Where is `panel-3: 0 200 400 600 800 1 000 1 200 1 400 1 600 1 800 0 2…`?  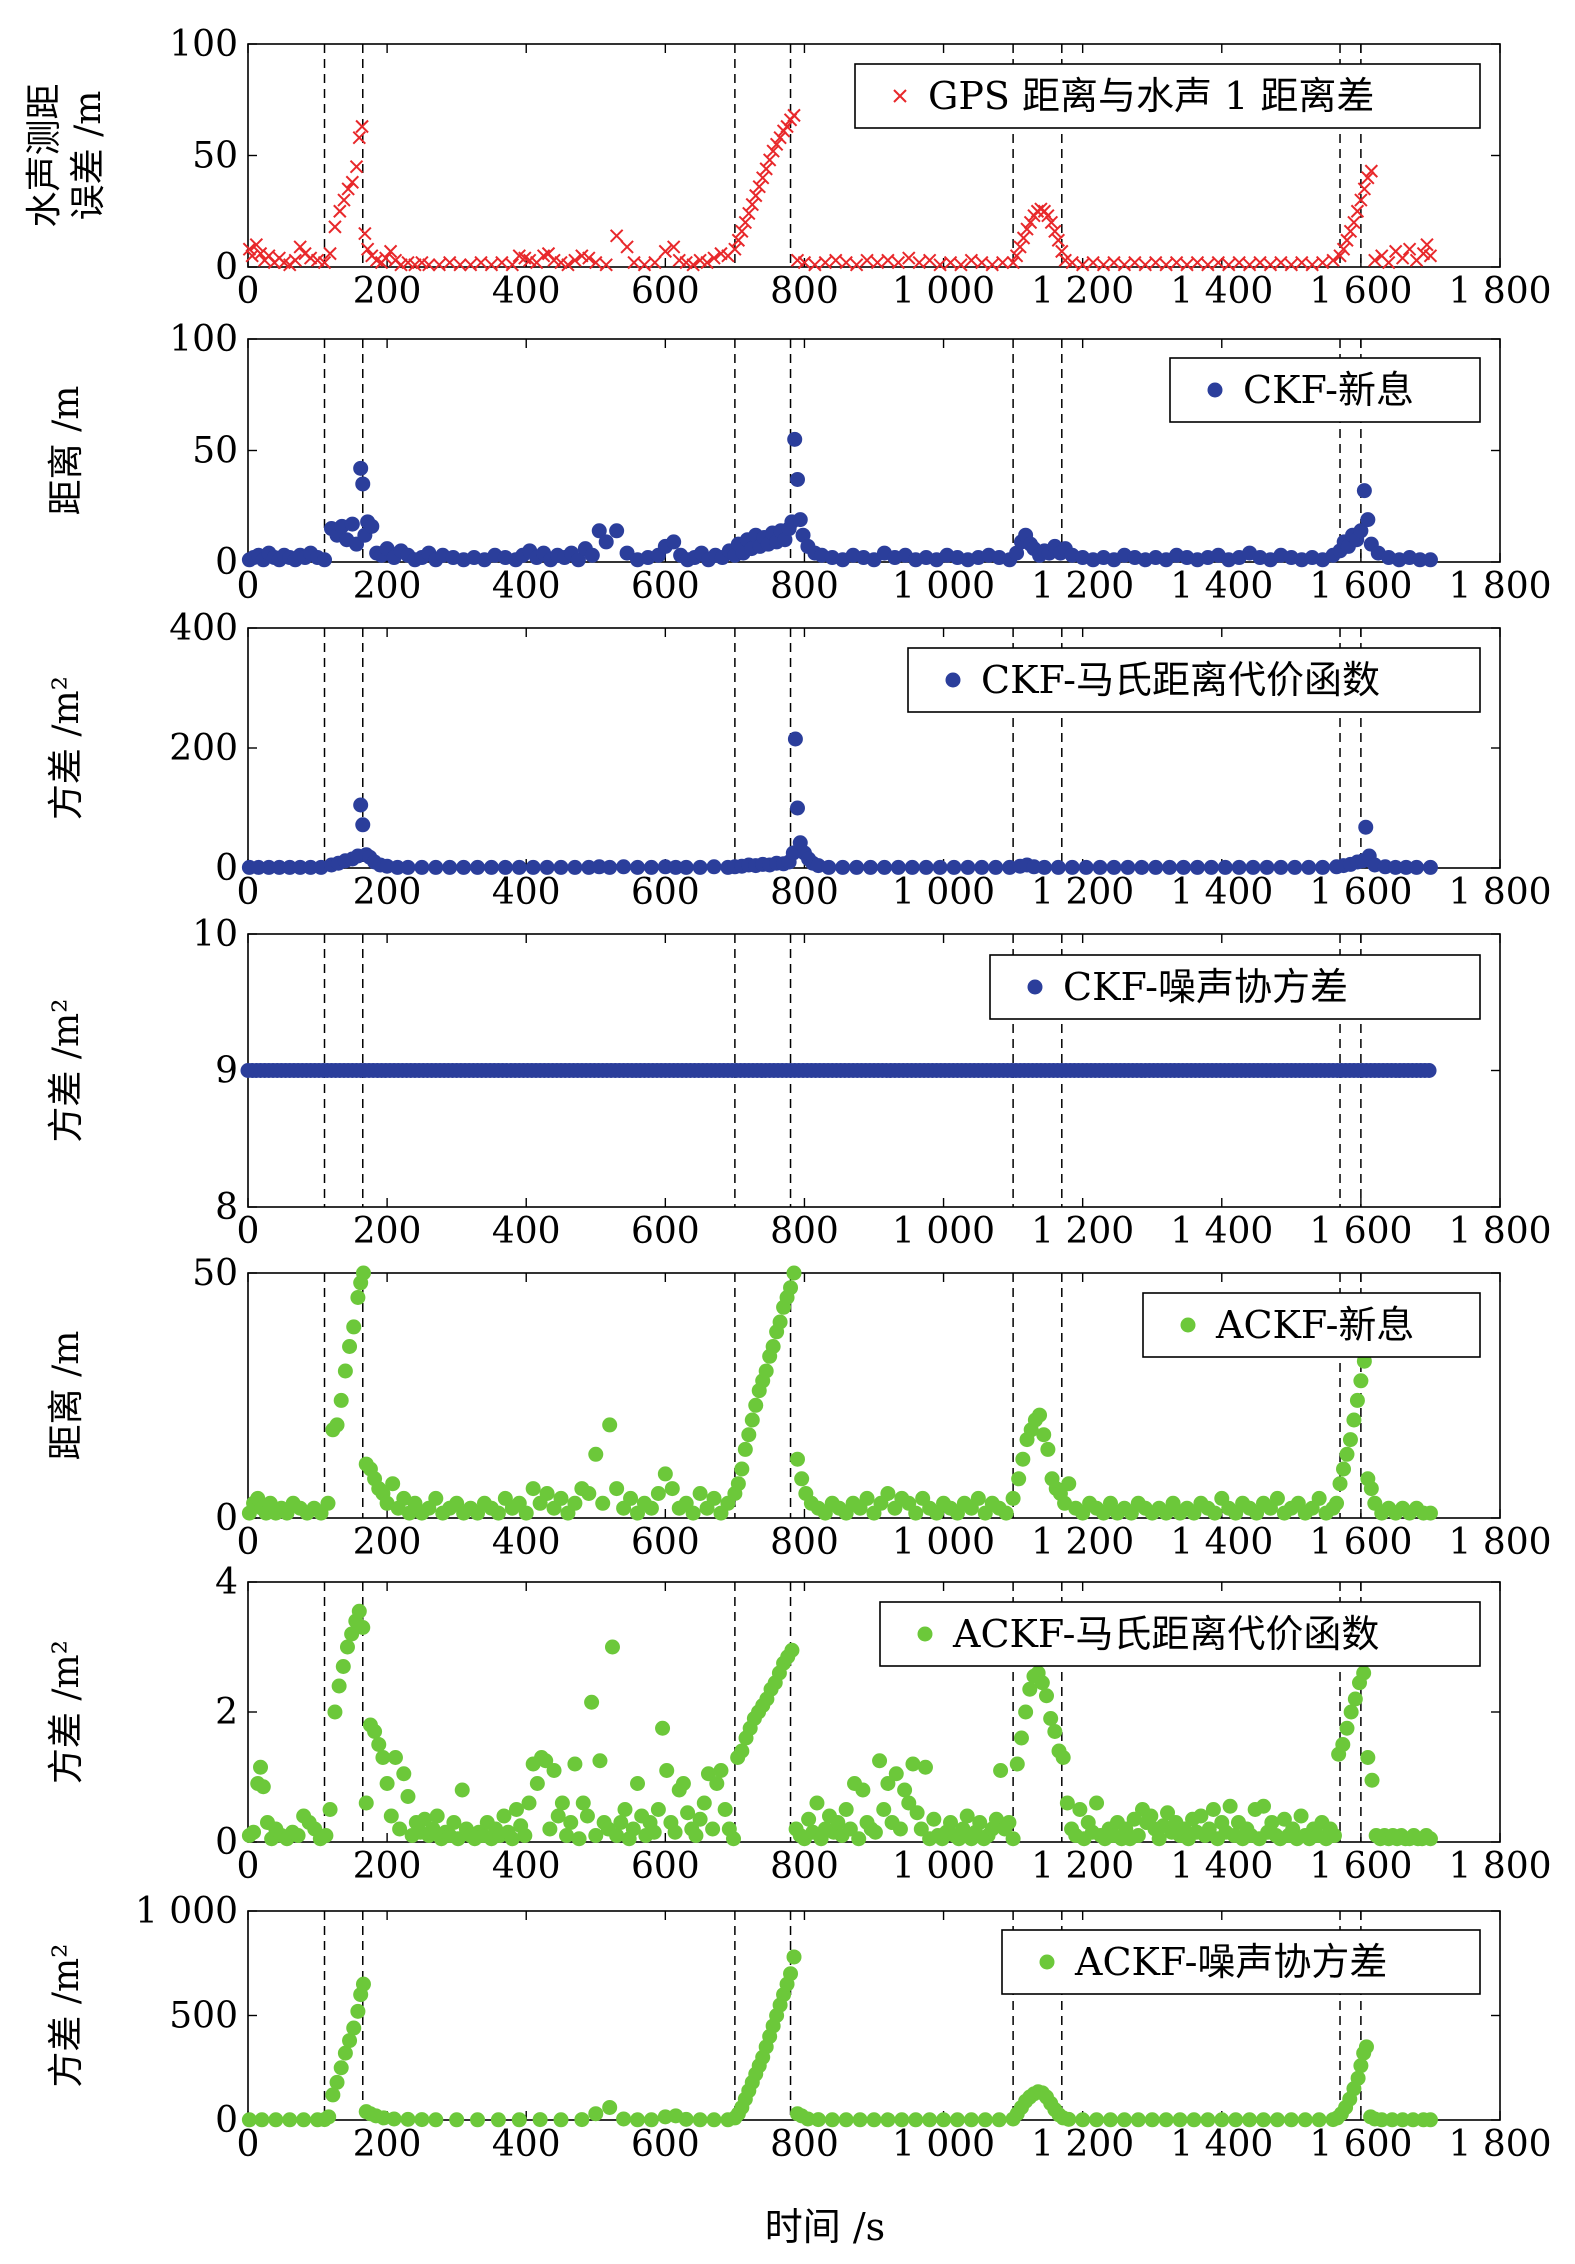
panel-3: 0 200 400 600 800 1 000 1 200 1 400 1 600 1 800 0 2… is located at coordinates (799, 760).